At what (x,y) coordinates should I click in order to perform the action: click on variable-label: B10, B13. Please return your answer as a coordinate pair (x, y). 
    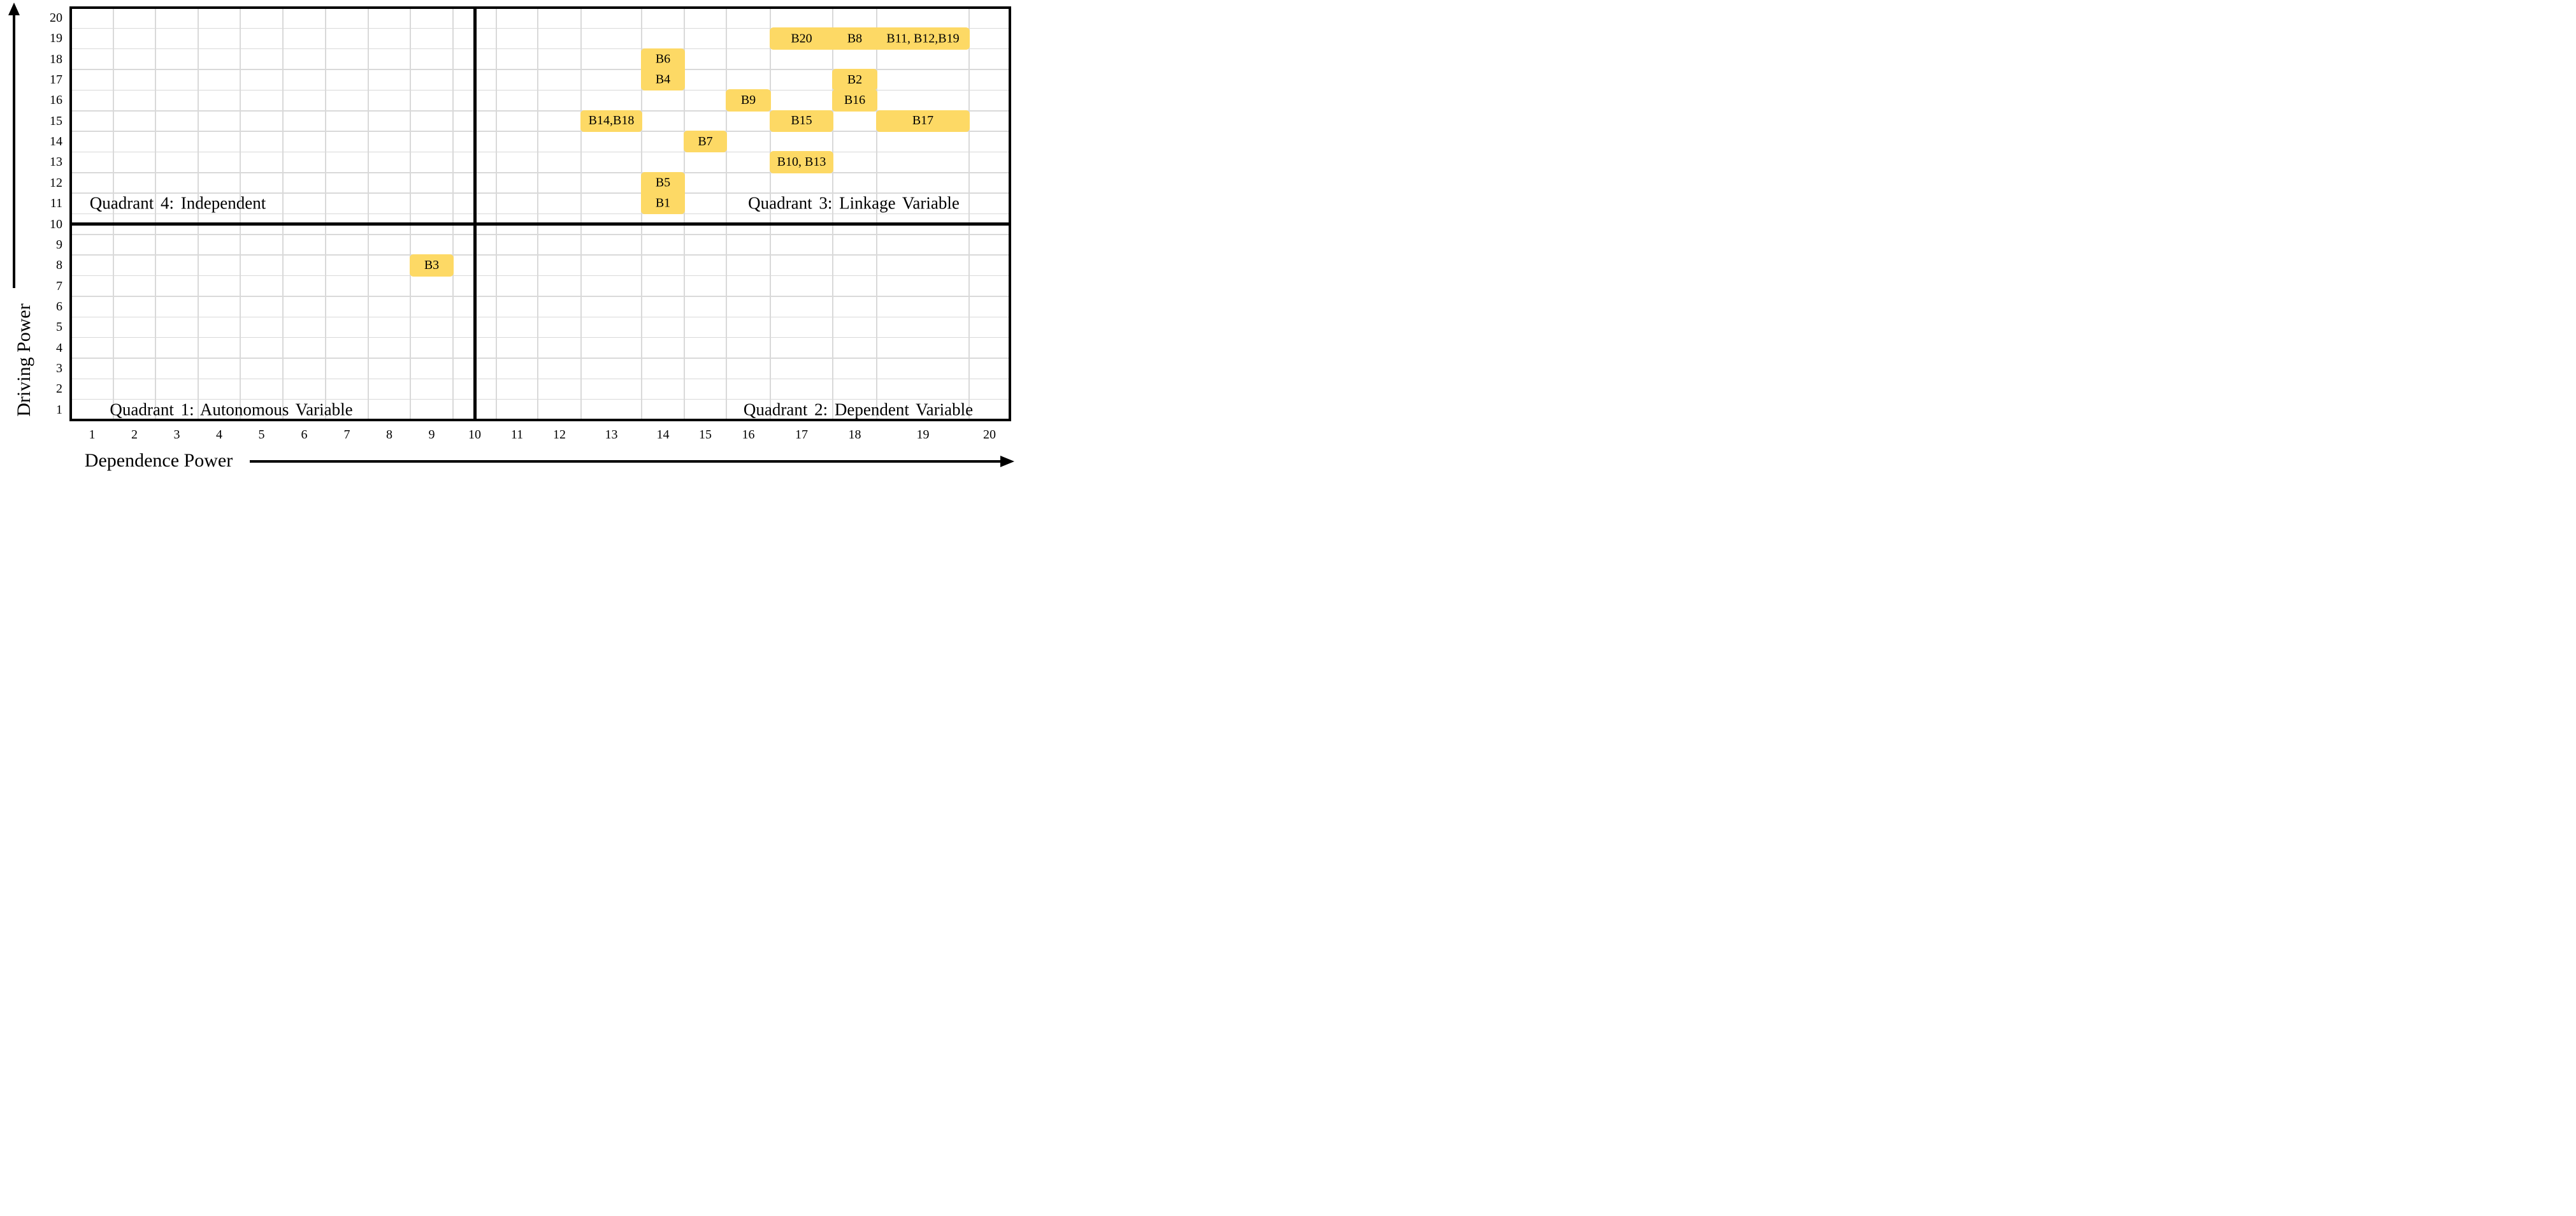
    Looking at the image, I should click on (801, 162).